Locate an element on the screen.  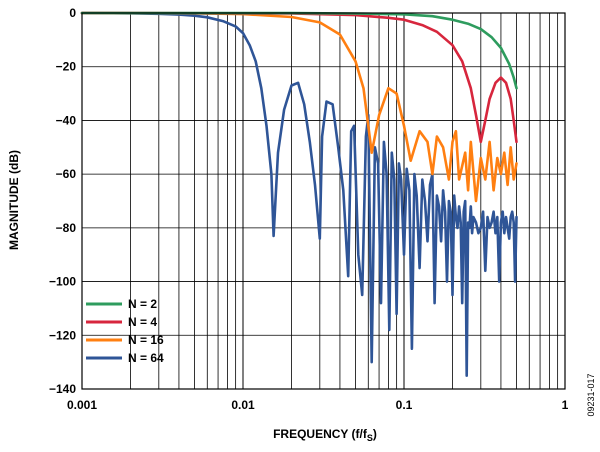
x-tick-label: 1 is located at coordinates (565, 405).